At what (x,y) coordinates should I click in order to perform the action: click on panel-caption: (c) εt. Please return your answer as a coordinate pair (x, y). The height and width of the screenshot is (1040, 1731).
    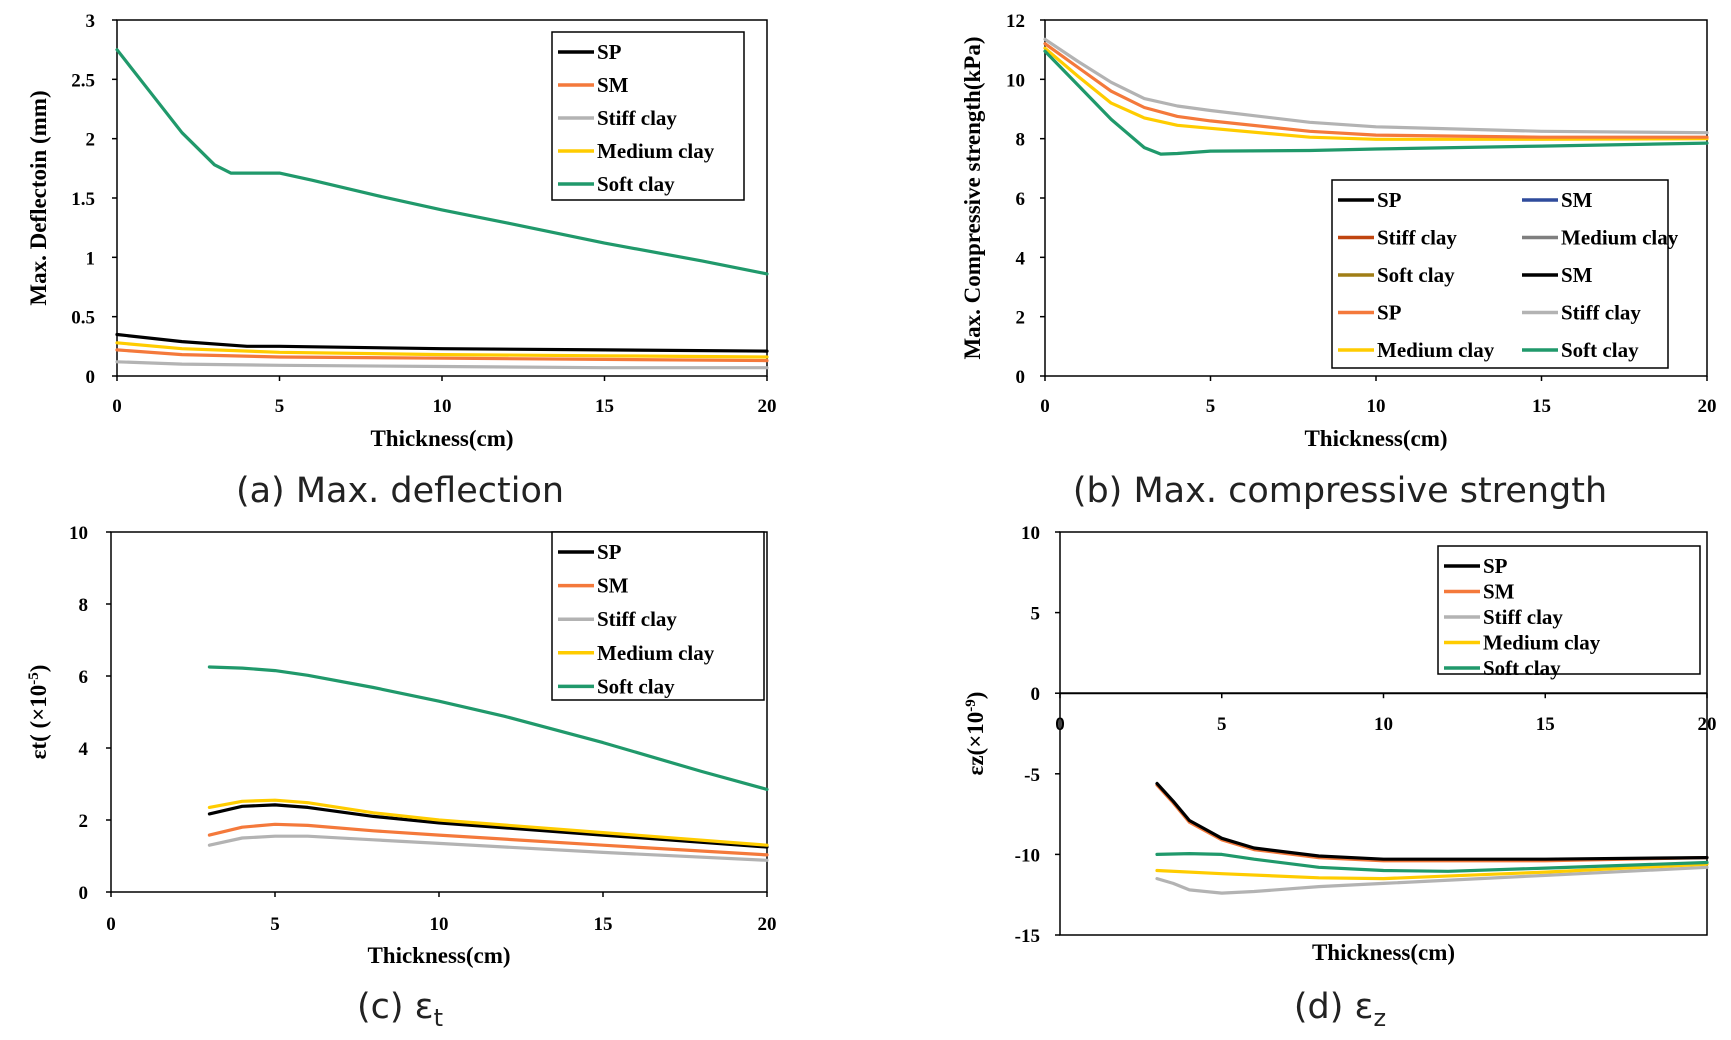
    Looking at the image, I should click on (400, 1009).